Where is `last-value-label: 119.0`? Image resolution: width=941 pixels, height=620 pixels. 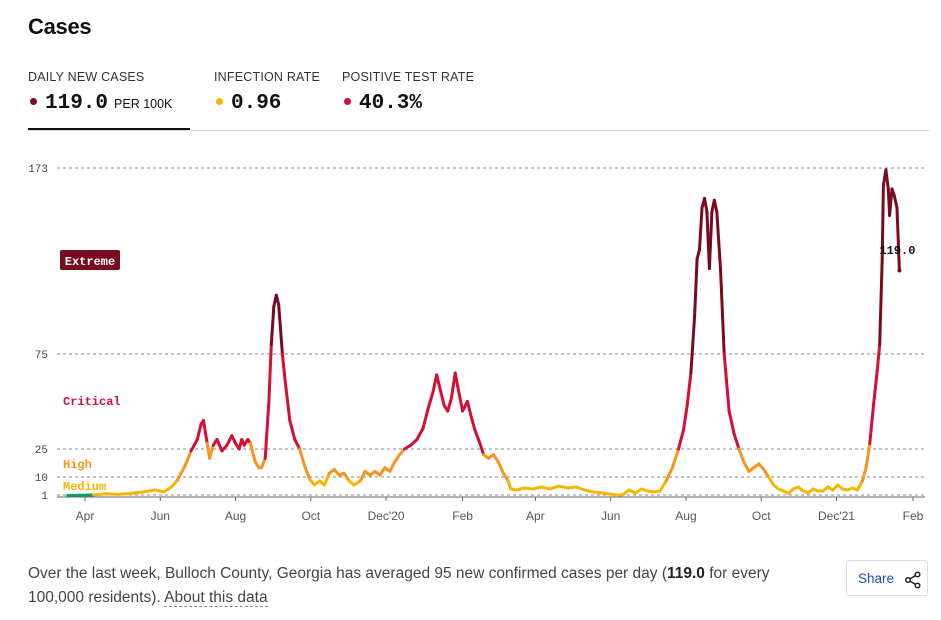 last-value-label: 119.0 is located at coordinates (897, 258).